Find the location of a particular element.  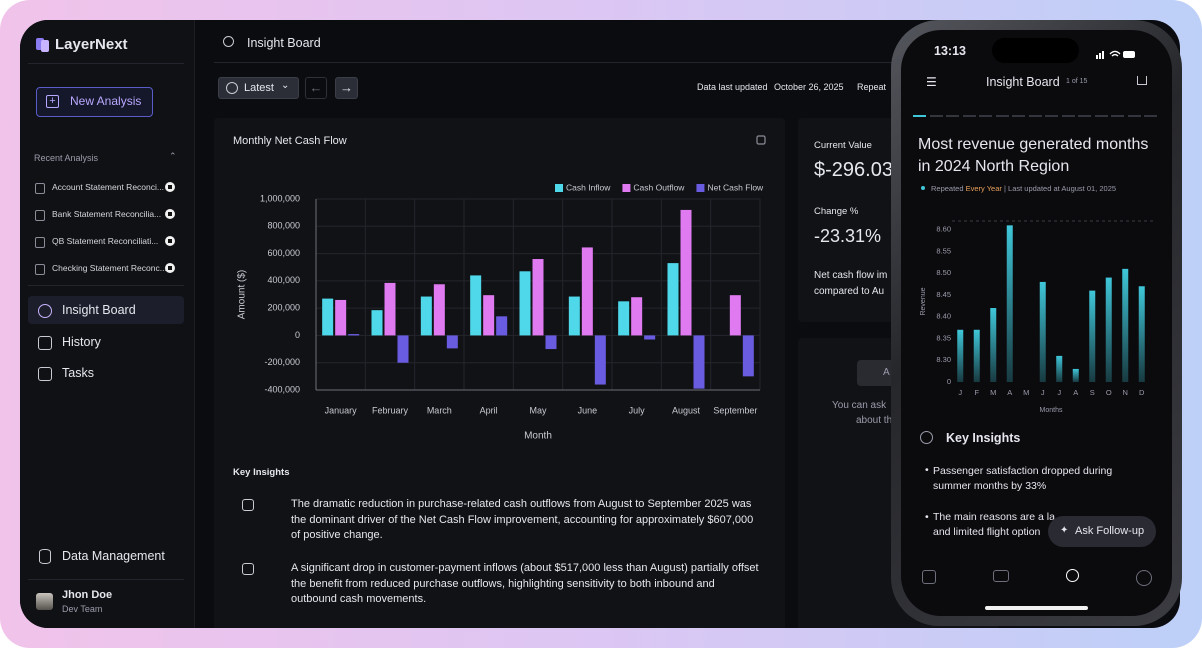

filter-dropdown is located at coordinates (258, 88).